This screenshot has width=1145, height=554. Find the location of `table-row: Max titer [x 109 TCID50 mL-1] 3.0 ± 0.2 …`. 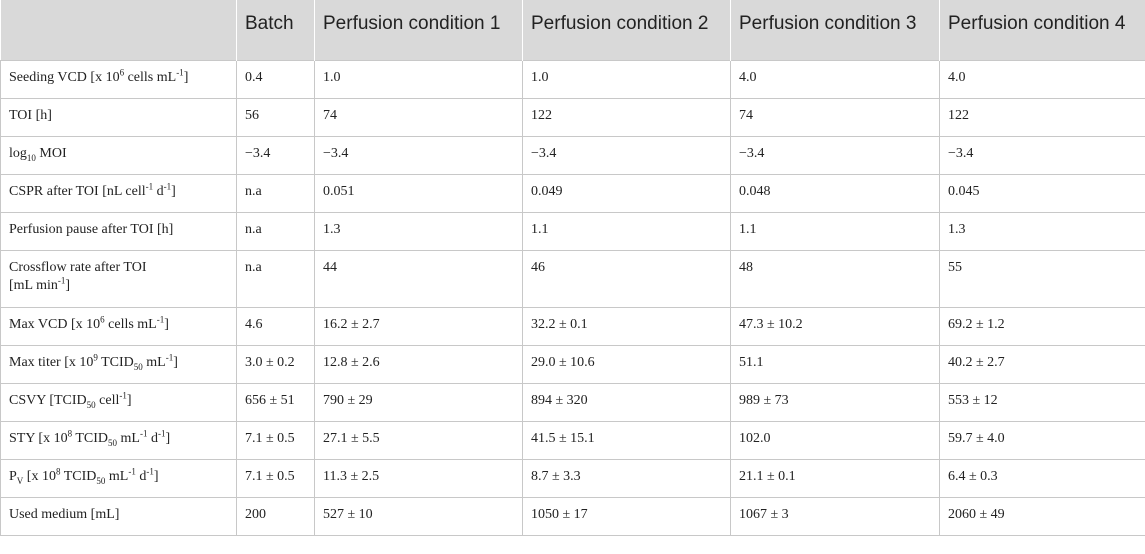

table-row: Max titer [x 109 TCID50 mL-1] 3.0 ± 0.2 … is located at coordinates (572, 364).